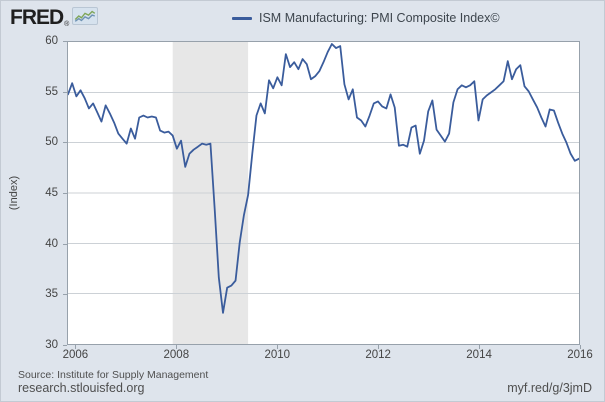 Image resolution: width=605 pixels, height=402 pixels. What do you see at coordinates (277, 355) in the screenshot?
I see `x-tick-label: 2010` at bounding box center [277, 355].